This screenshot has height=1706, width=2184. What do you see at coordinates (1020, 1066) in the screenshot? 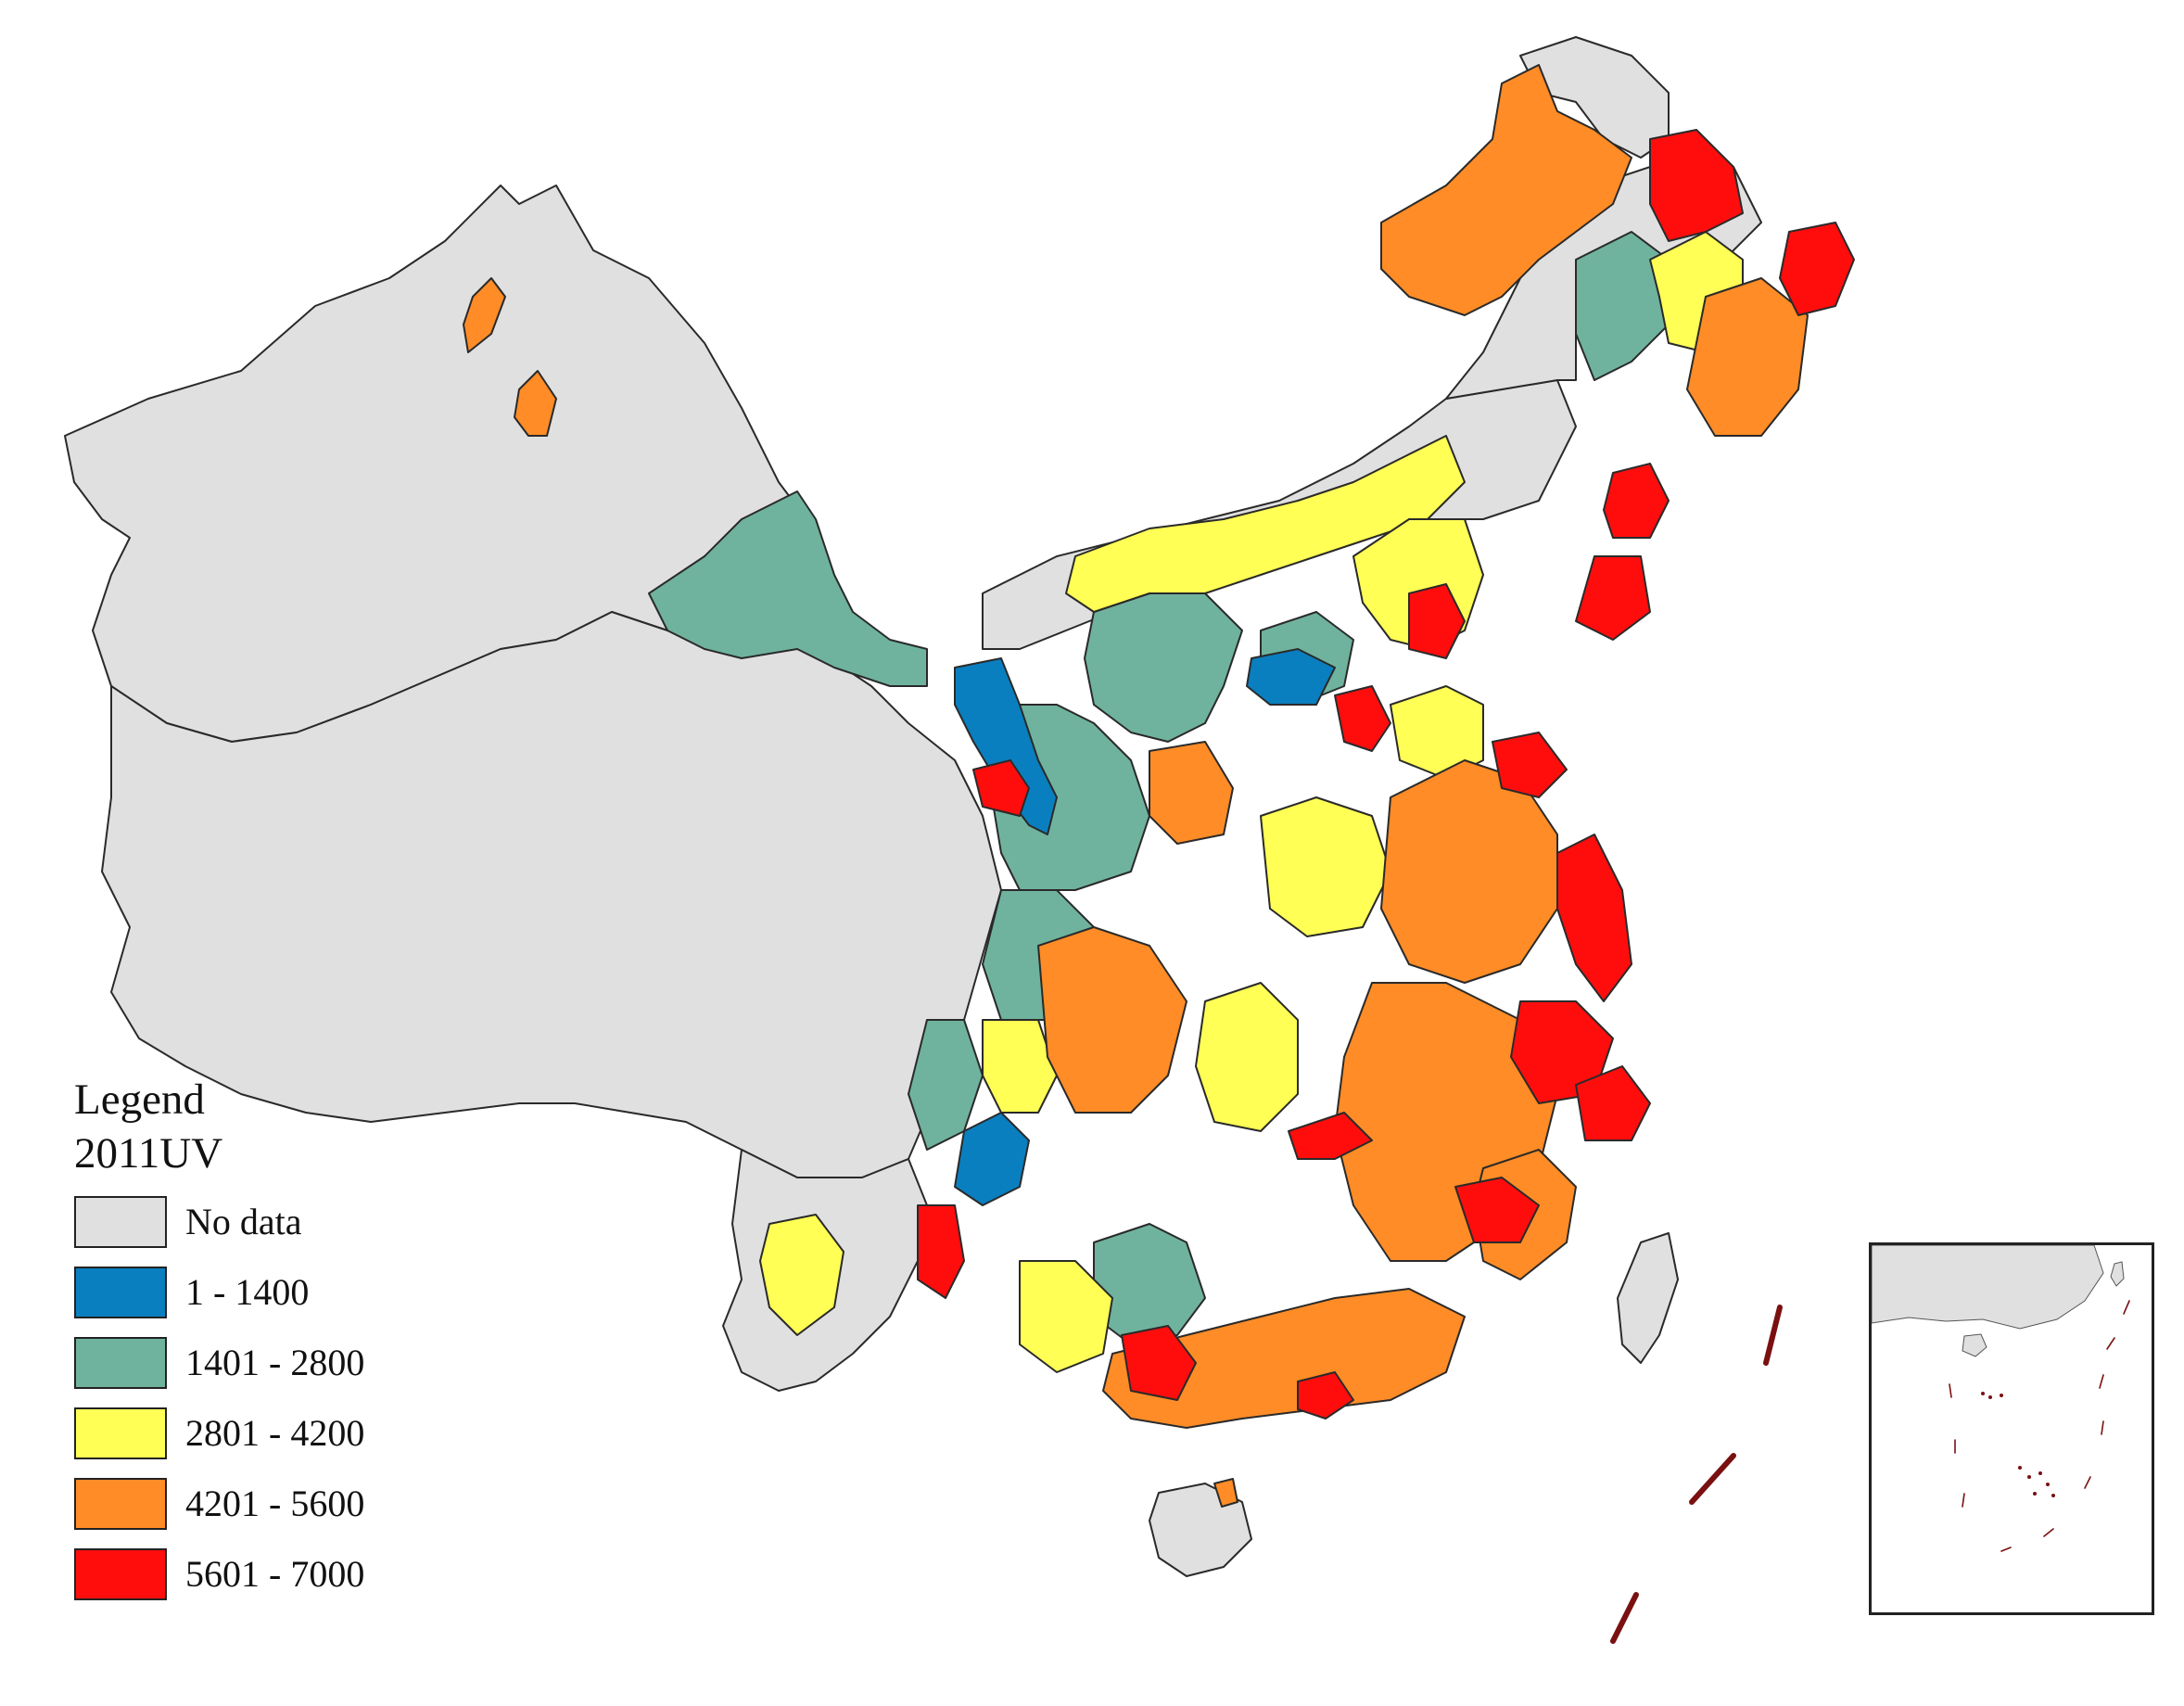
I see `region-guizhou-yellow` at bounding box center [1020, 1066].